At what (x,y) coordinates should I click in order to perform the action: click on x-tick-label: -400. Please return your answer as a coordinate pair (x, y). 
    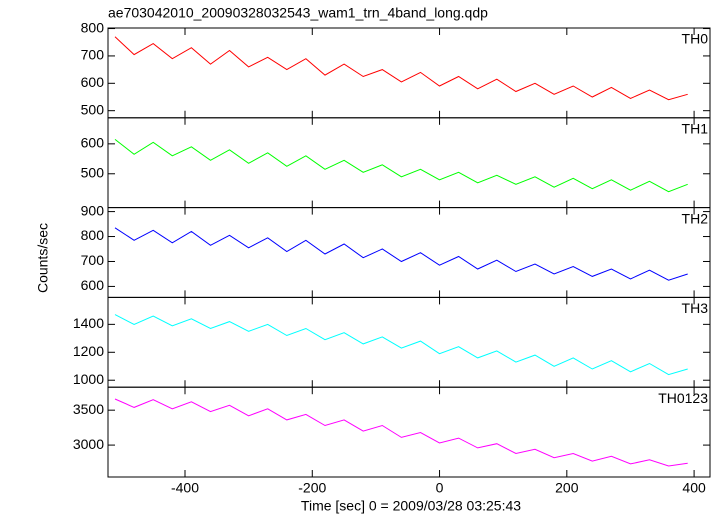
    Looking at the image, I should click on (185, 488).